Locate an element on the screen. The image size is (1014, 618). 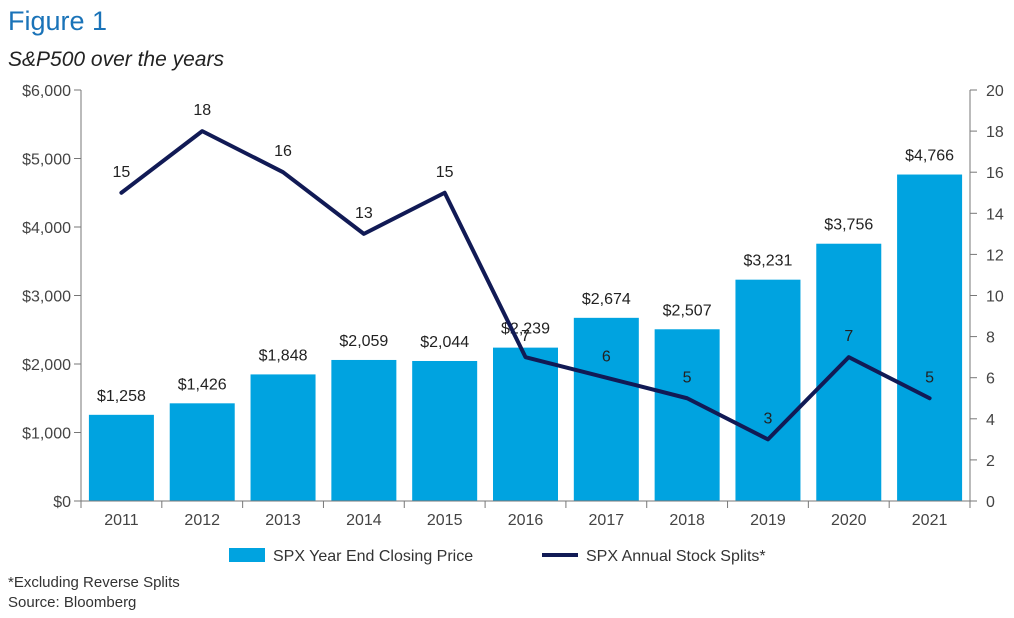
y-right-tick-label: 6 is located at coordinates (990, 379).